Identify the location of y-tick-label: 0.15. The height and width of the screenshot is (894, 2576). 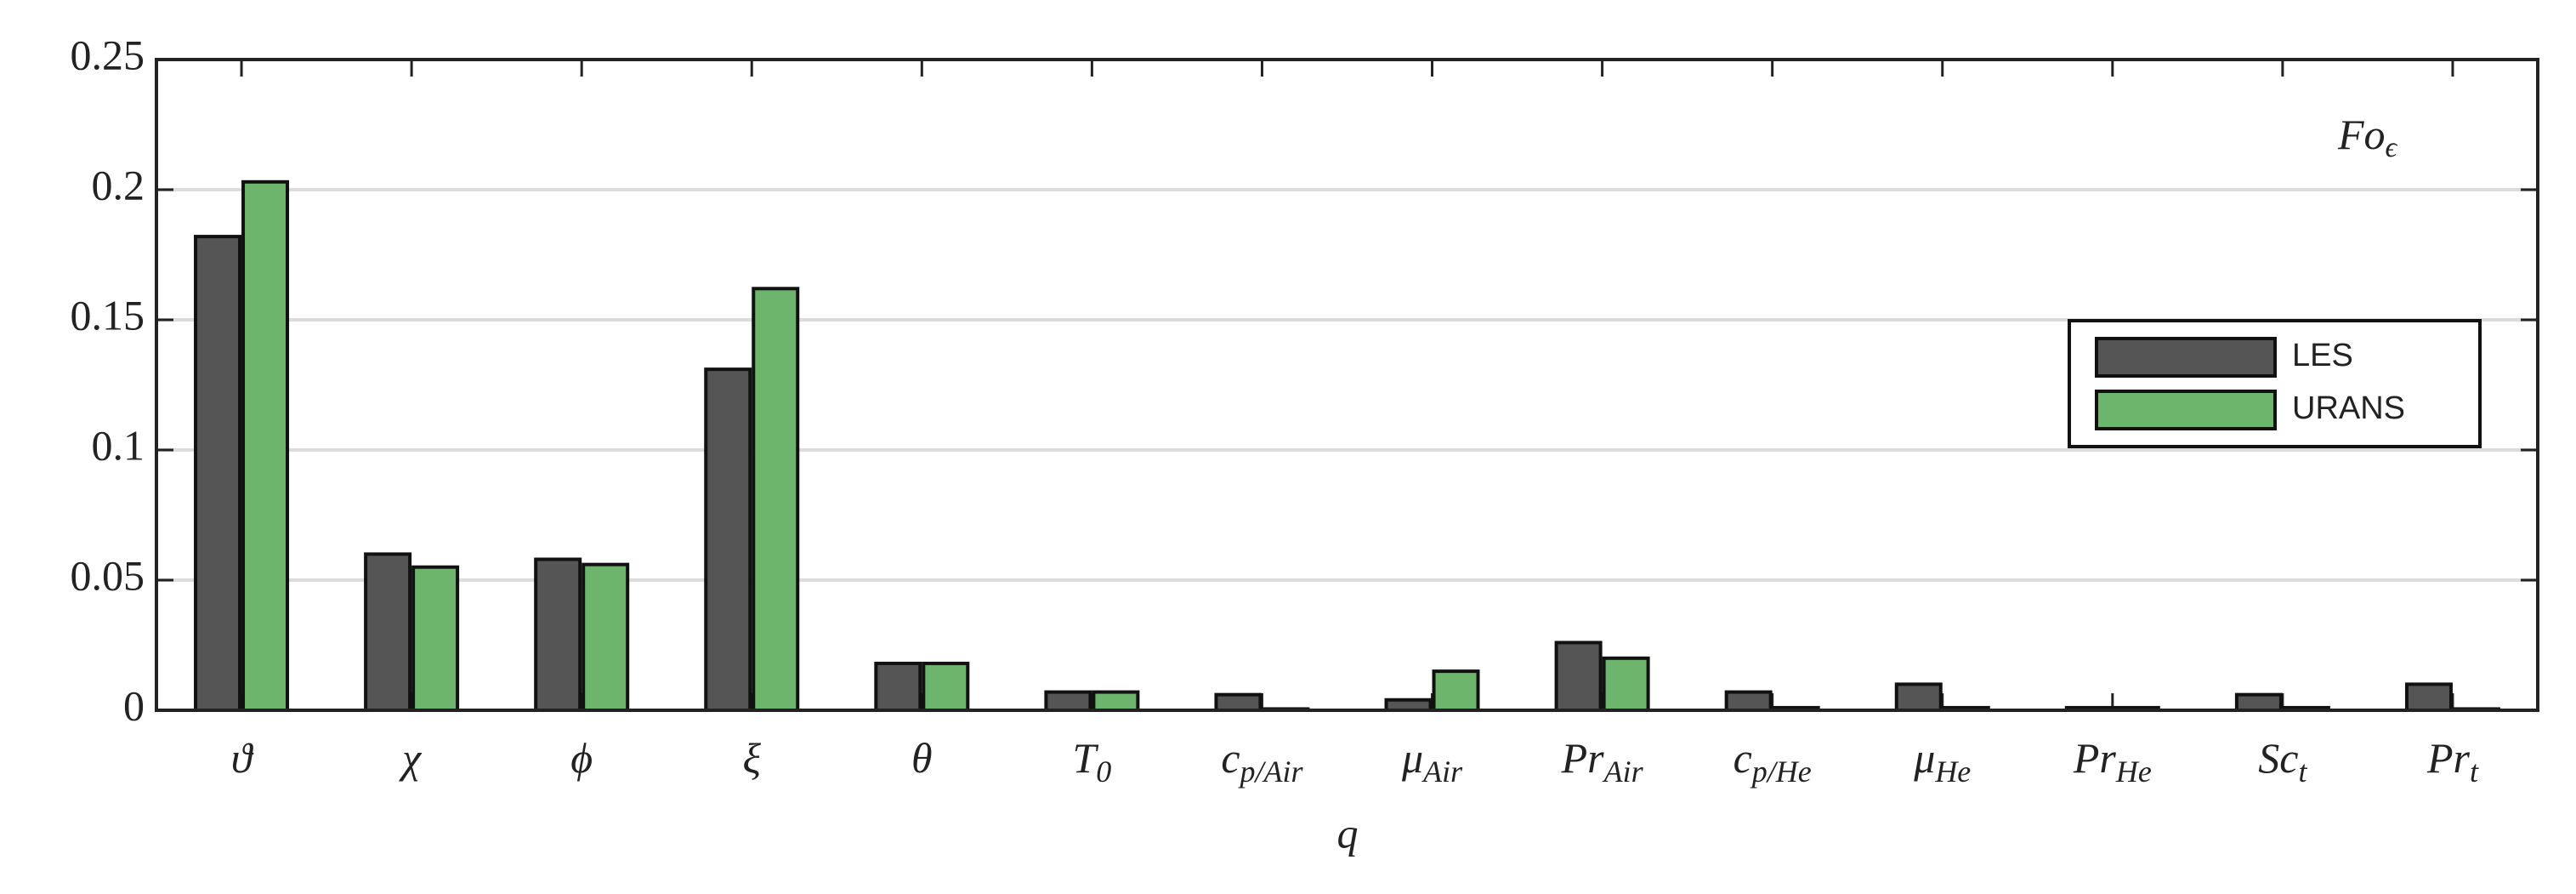
(108, 315).